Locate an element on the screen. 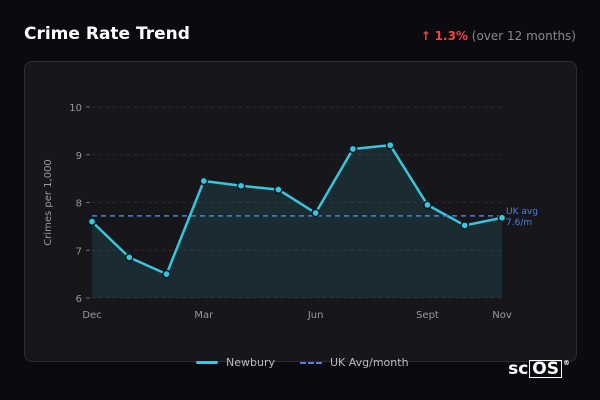 This screenshot has width=600, height=400. y-tick-label: 7 is located at coordinates (79, 251).